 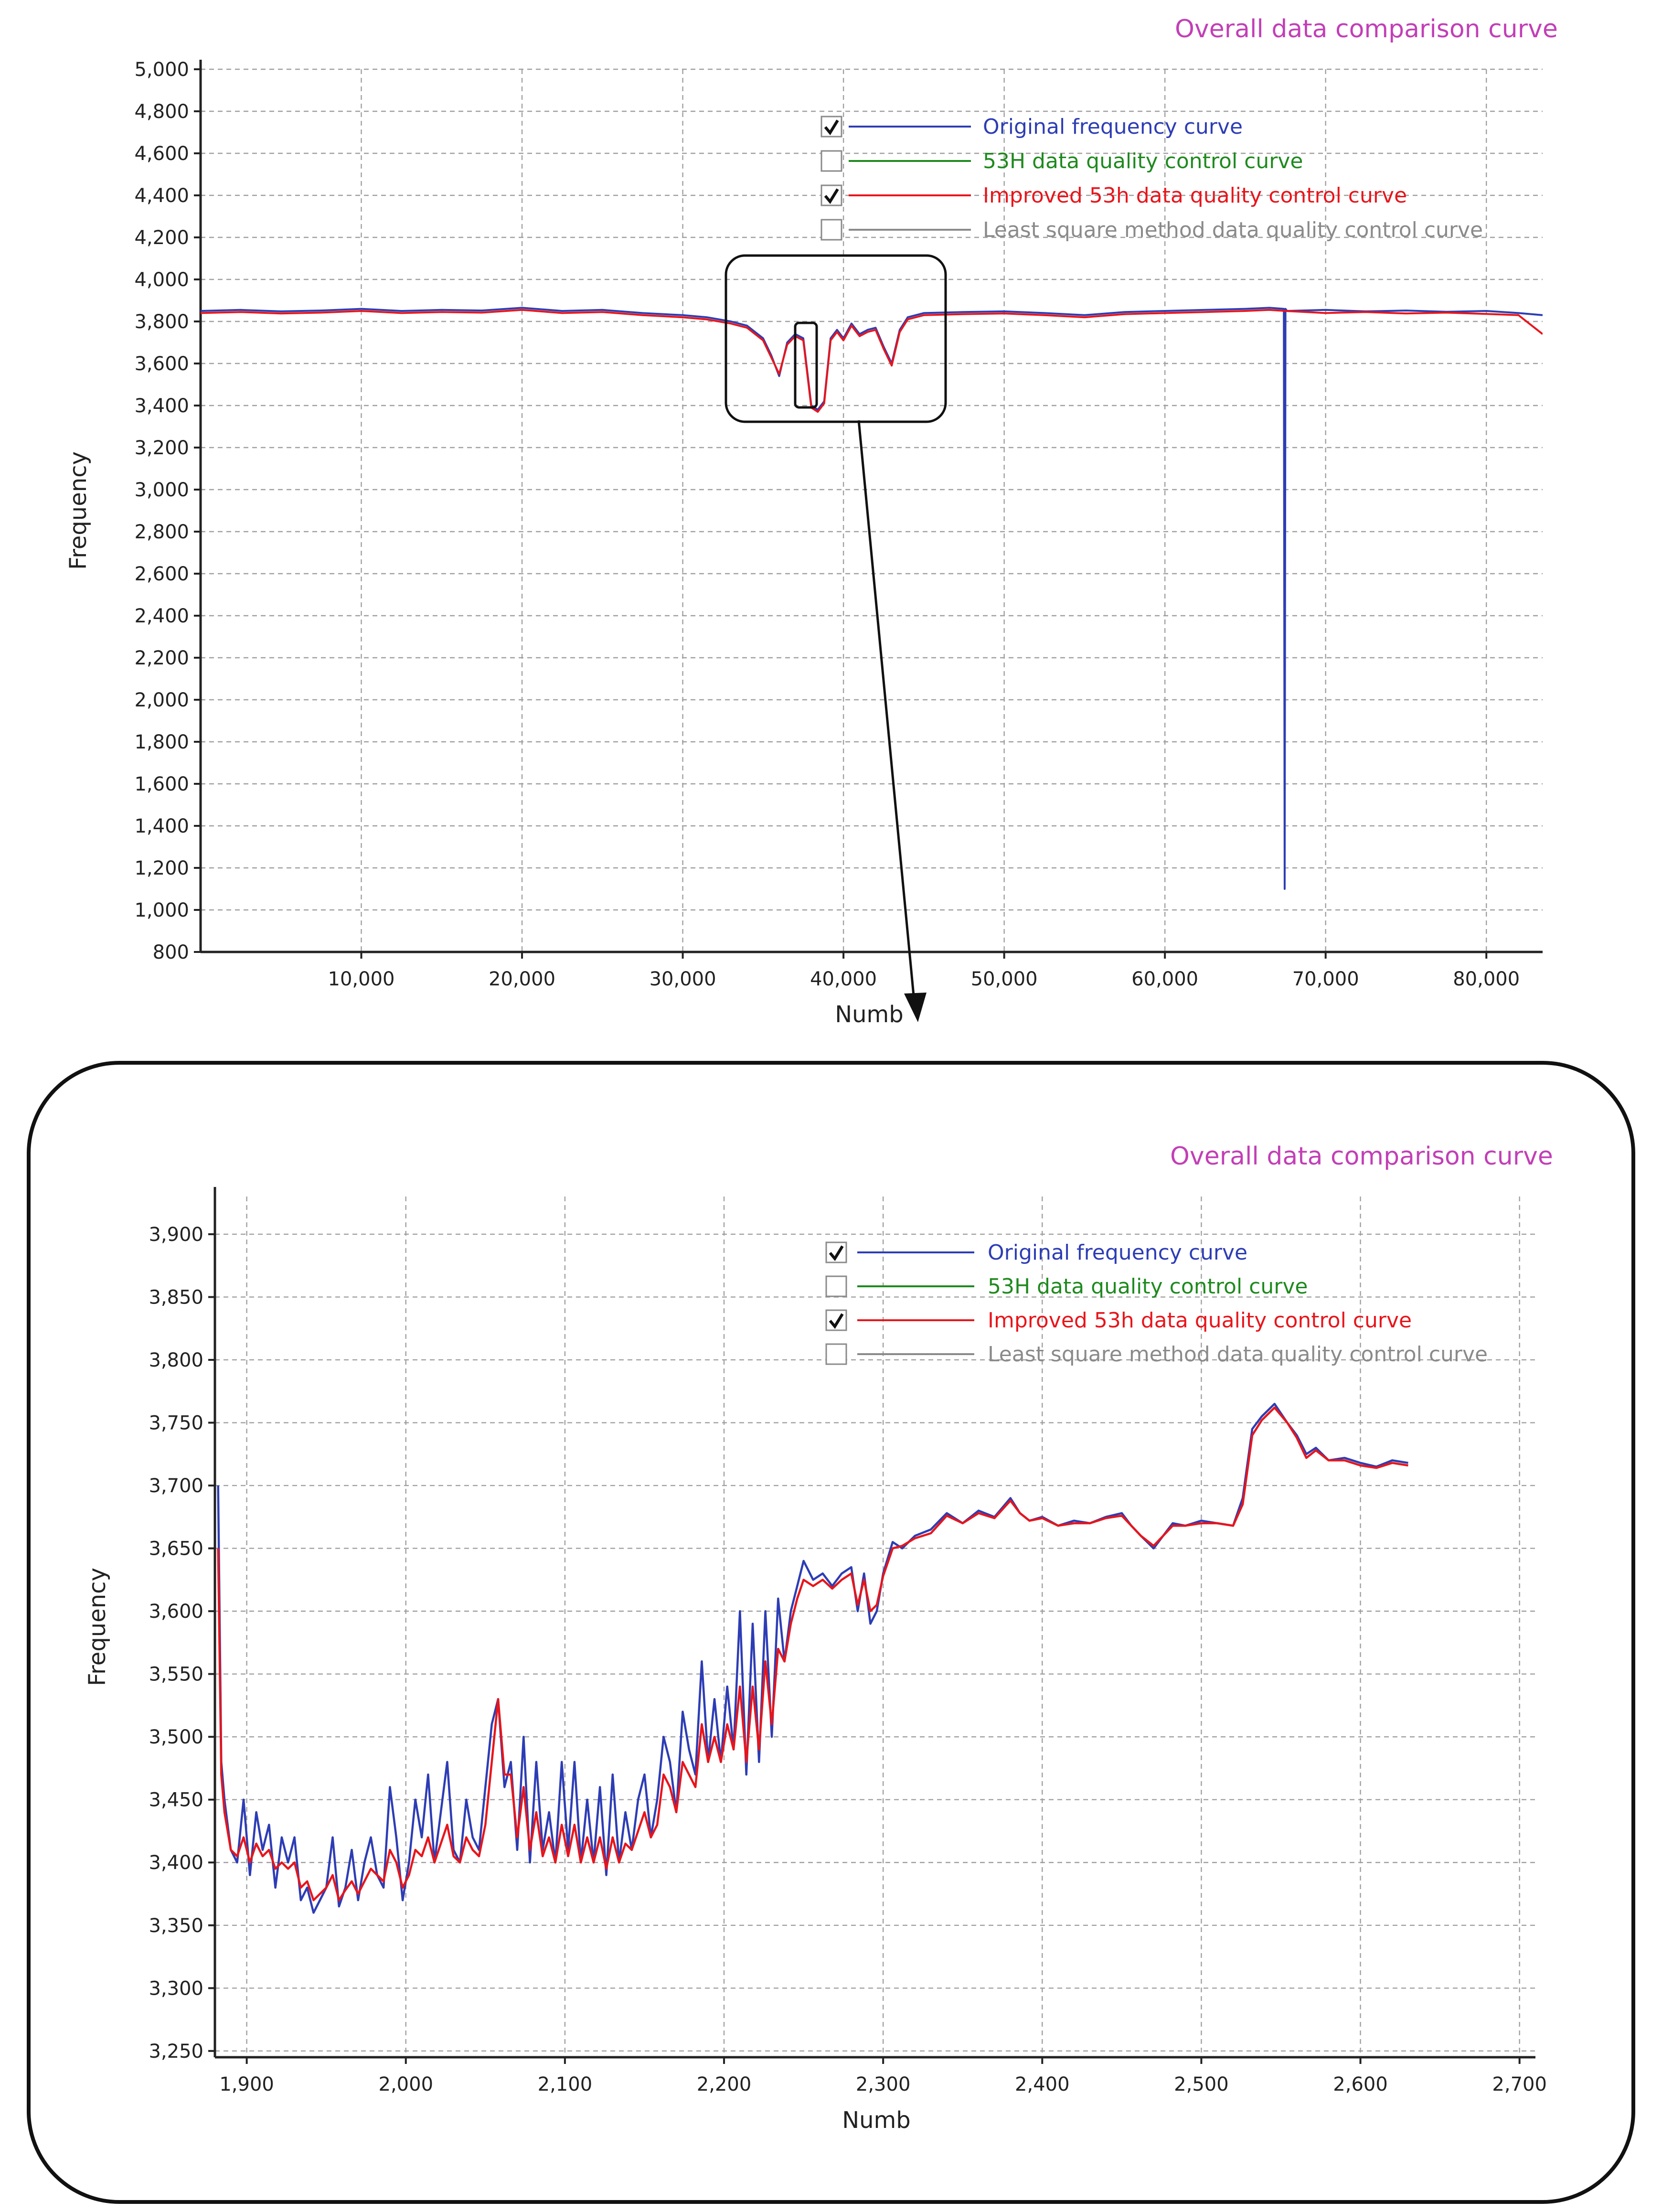 I want to click on x-tick-label: 70,000, so click(x=1325, y=979).